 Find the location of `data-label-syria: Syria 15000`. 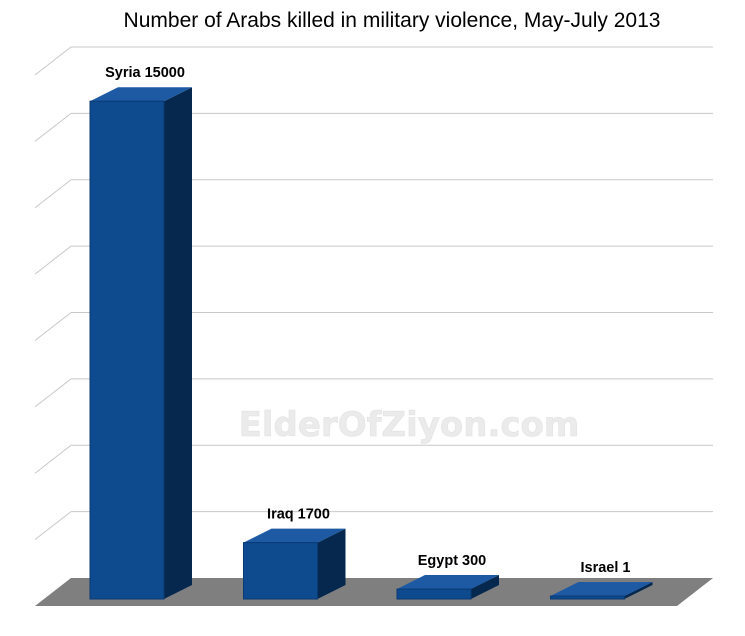

data-label-syria: Syria 15000 is located at coordinates (145, 73).